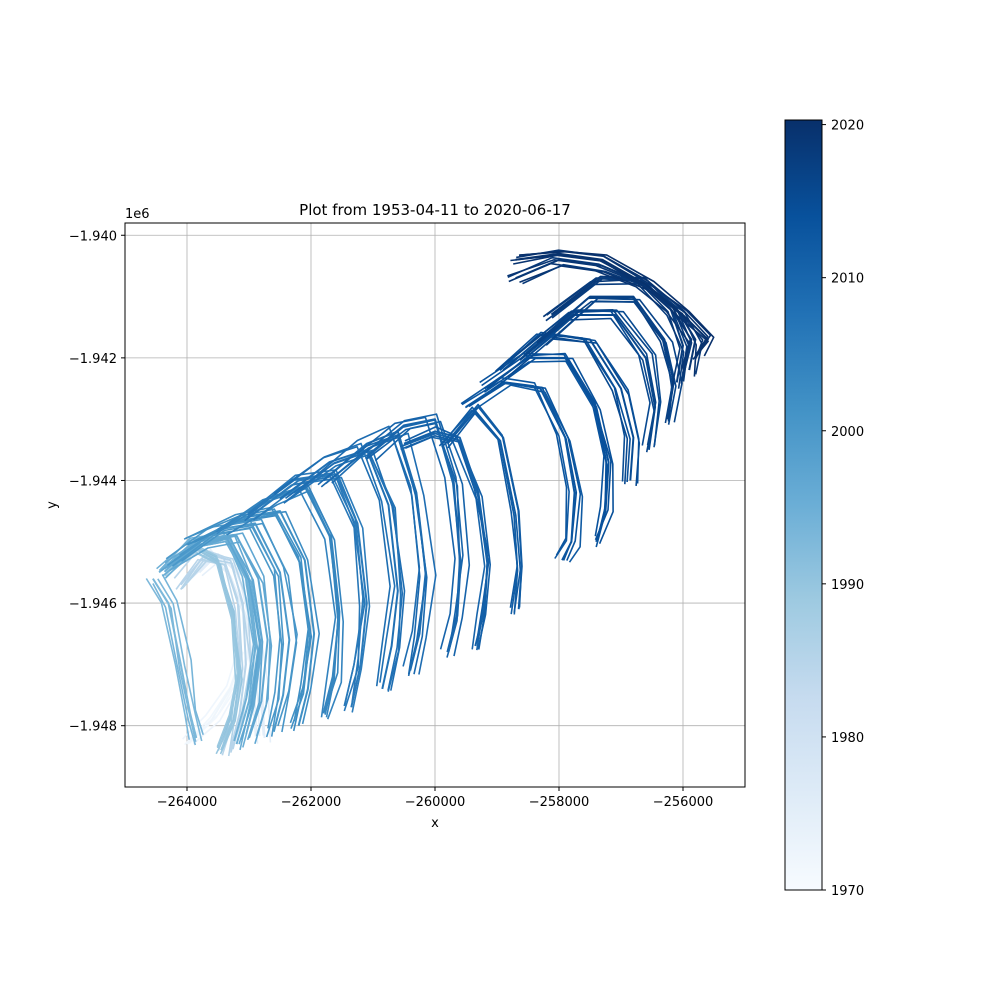 Image resolution: width=1000 pixels, height=1000 pixels. Describe the element at coordinates (93, 604) in the screenshot. I see `y-tick-label: −1.946` at that location.